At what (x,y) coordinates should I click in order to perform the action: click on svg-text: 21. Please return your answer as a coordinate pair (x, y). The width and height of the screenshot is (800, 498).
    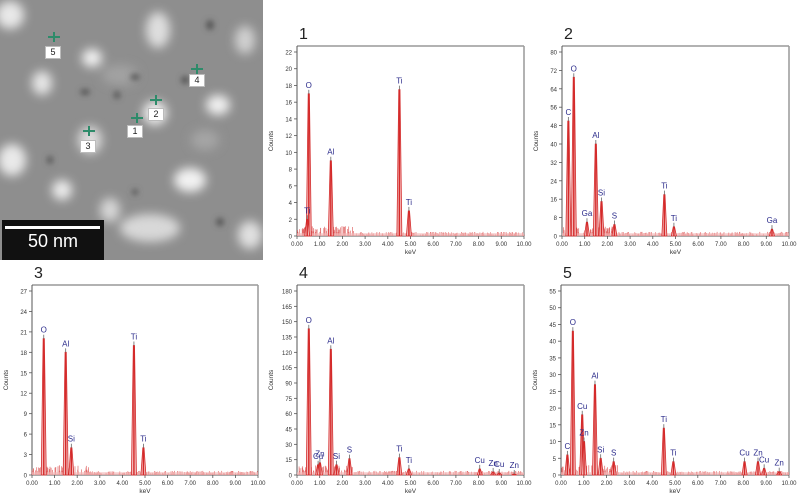
    Looking at the image, I should click on (23, 333).